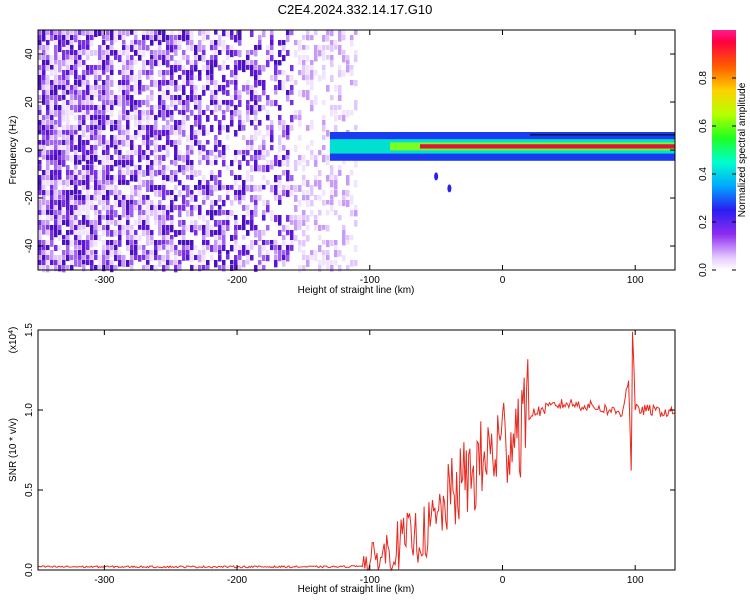  What do you see at coordinates (370, 580) in the screenshot?
I see `snr-x-tick-label: -100` at bounding box center [370, 580].